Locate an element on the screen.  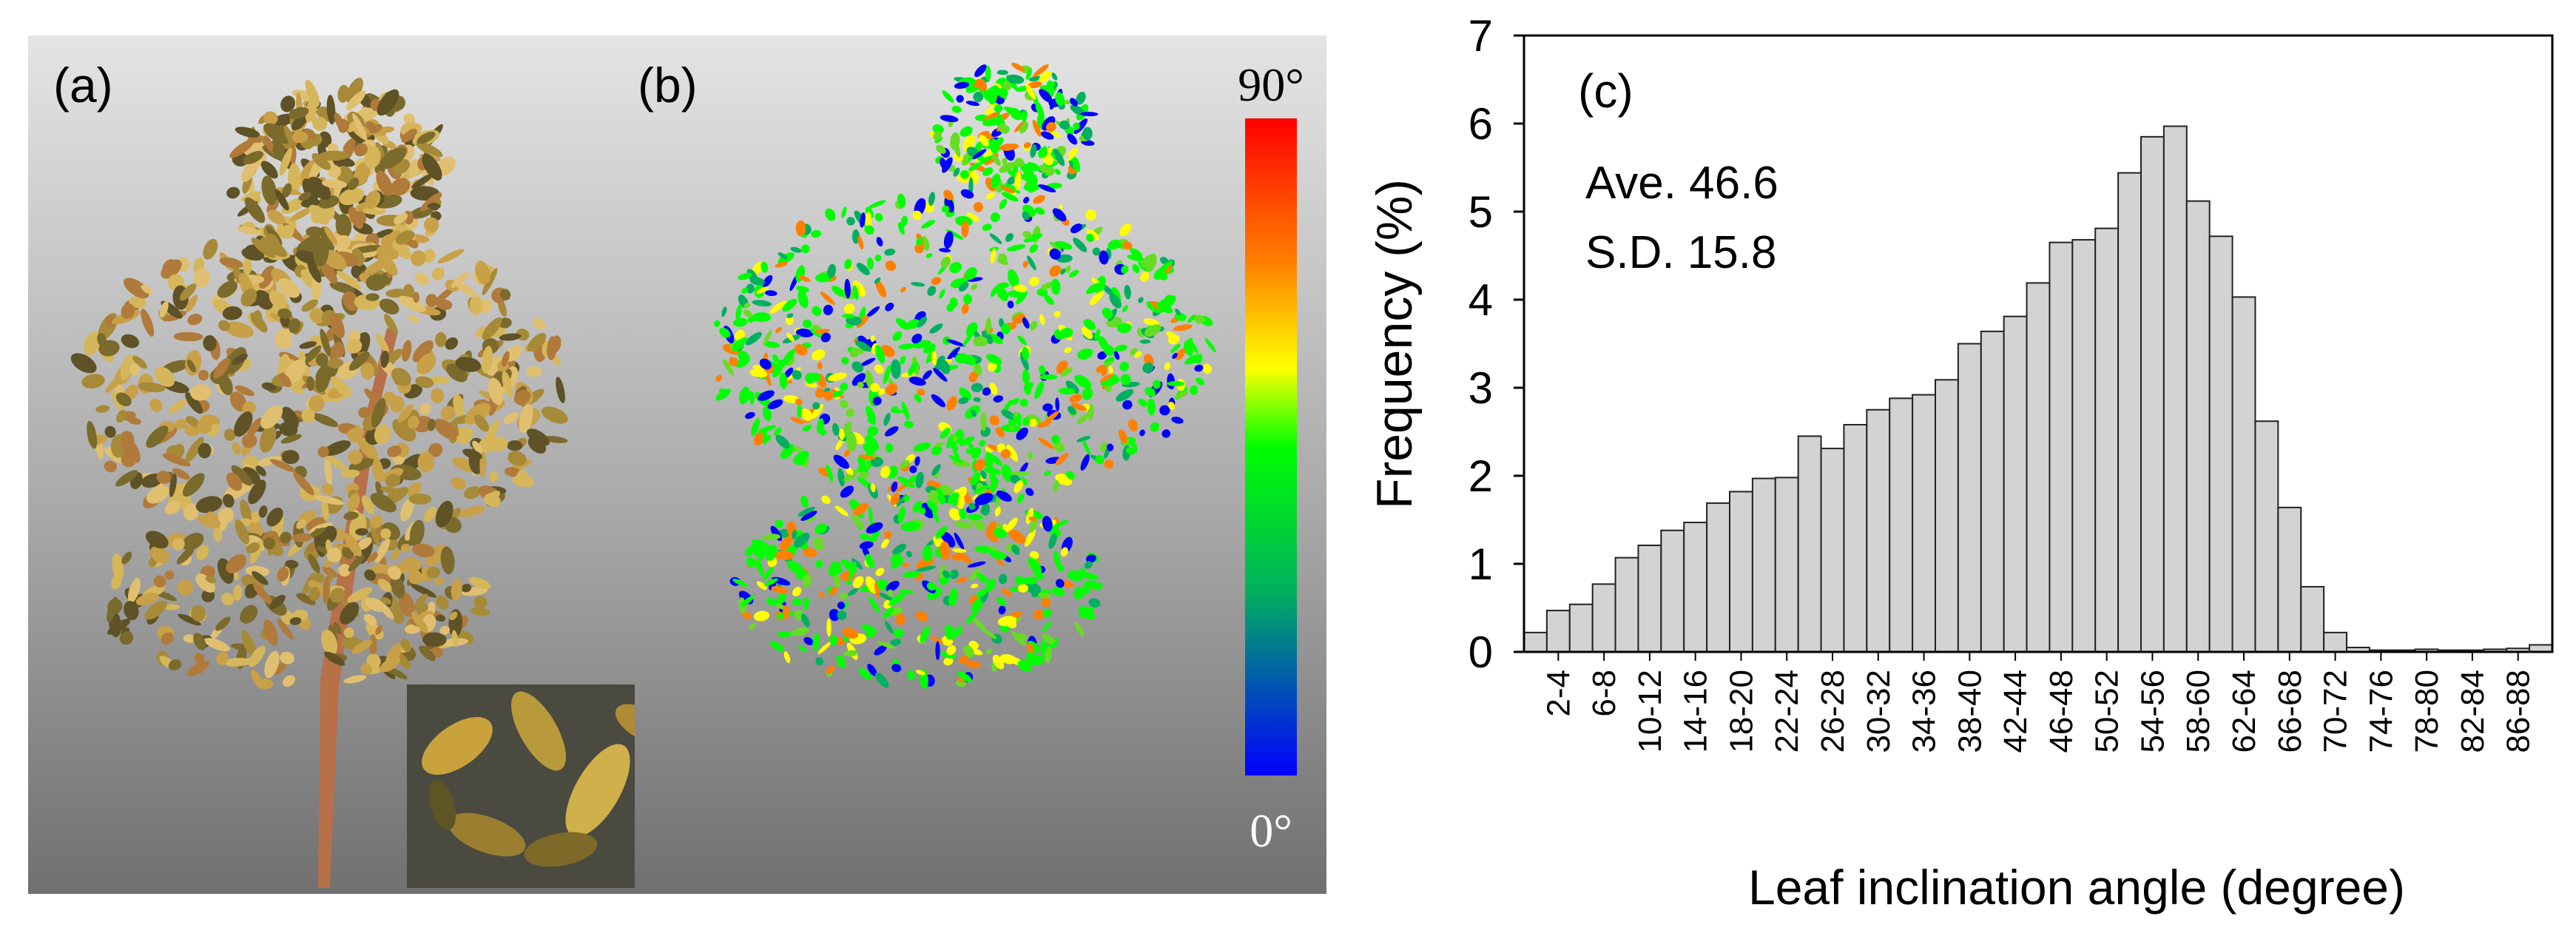
y-tick-label: 5 is located at coordinates (1481, 212).